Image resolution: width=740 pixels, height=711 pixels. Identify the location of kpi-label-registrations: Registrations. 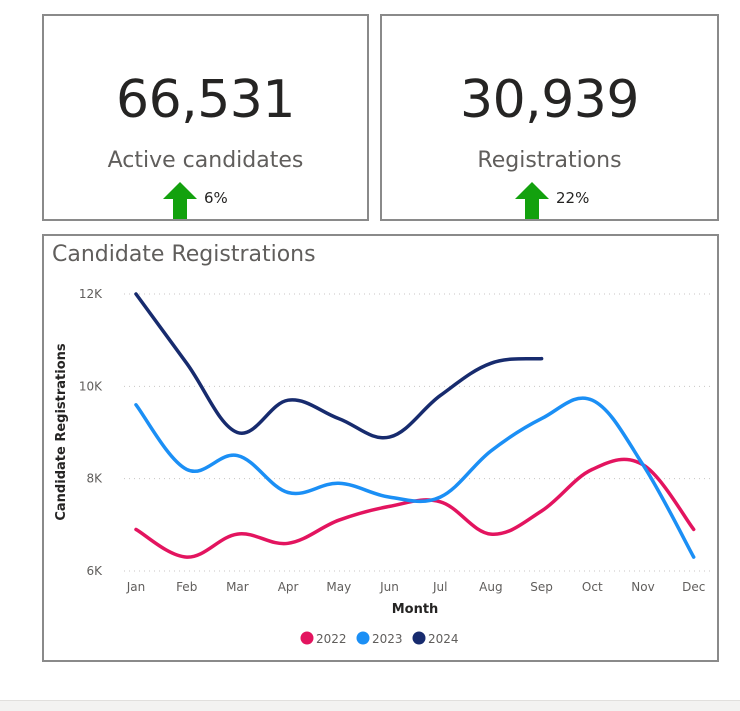
(549, 160).